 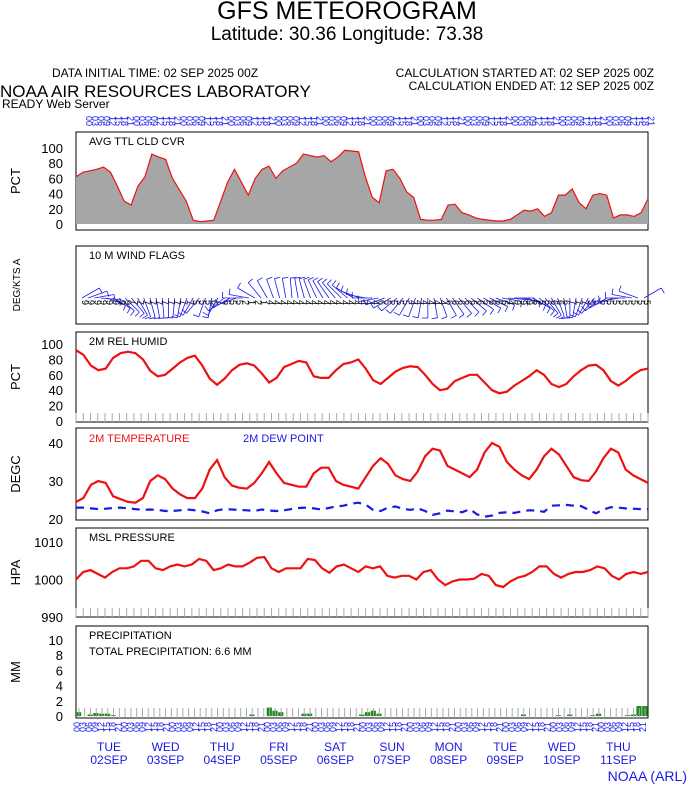 I want to click on day-label-dow: MON, so click(x=449, y=747).